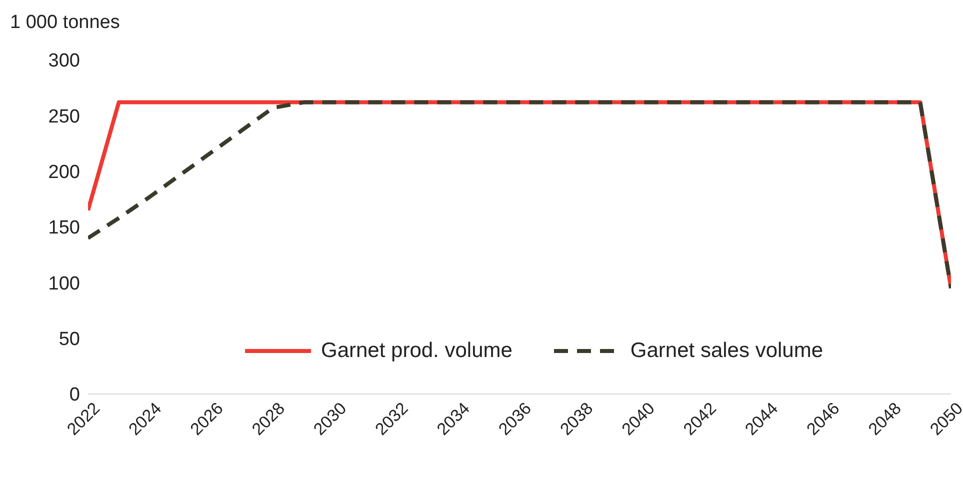 The image size is (963, 479). I want to click on y-tick-label: 200, so click(64, 173).